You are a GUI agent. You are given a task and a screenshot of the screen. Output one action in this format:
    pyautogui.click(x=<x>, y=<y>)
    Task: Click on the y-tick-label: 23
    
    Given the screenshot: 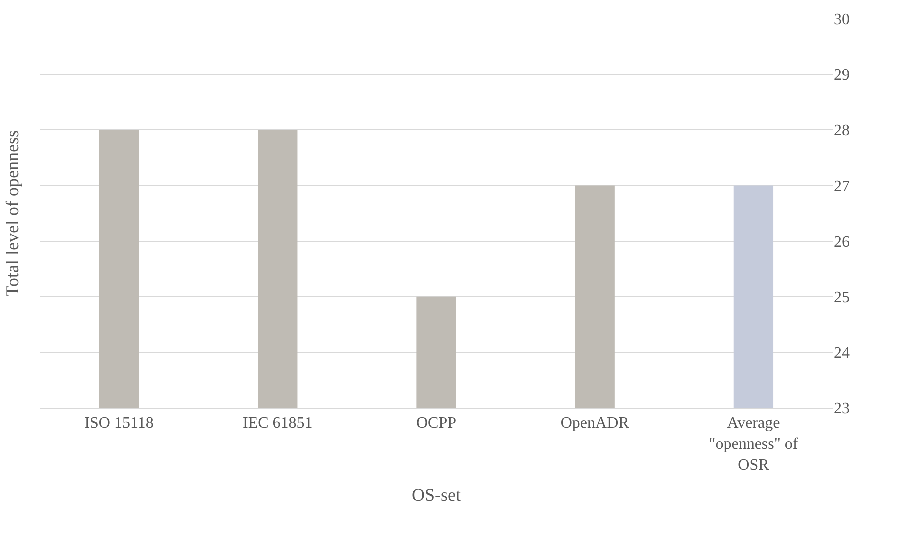 What is the action you would take?
    pyautogui.click(x=842, y=409)
    